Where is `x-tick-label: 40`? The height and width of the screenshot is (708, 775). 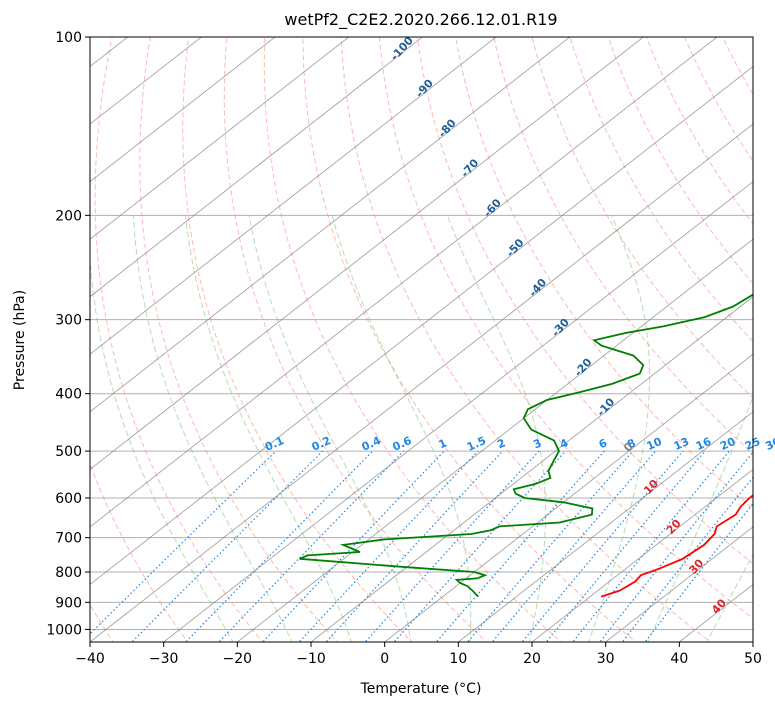 x-tick-label: 40 is located at coordinates (679, 659).